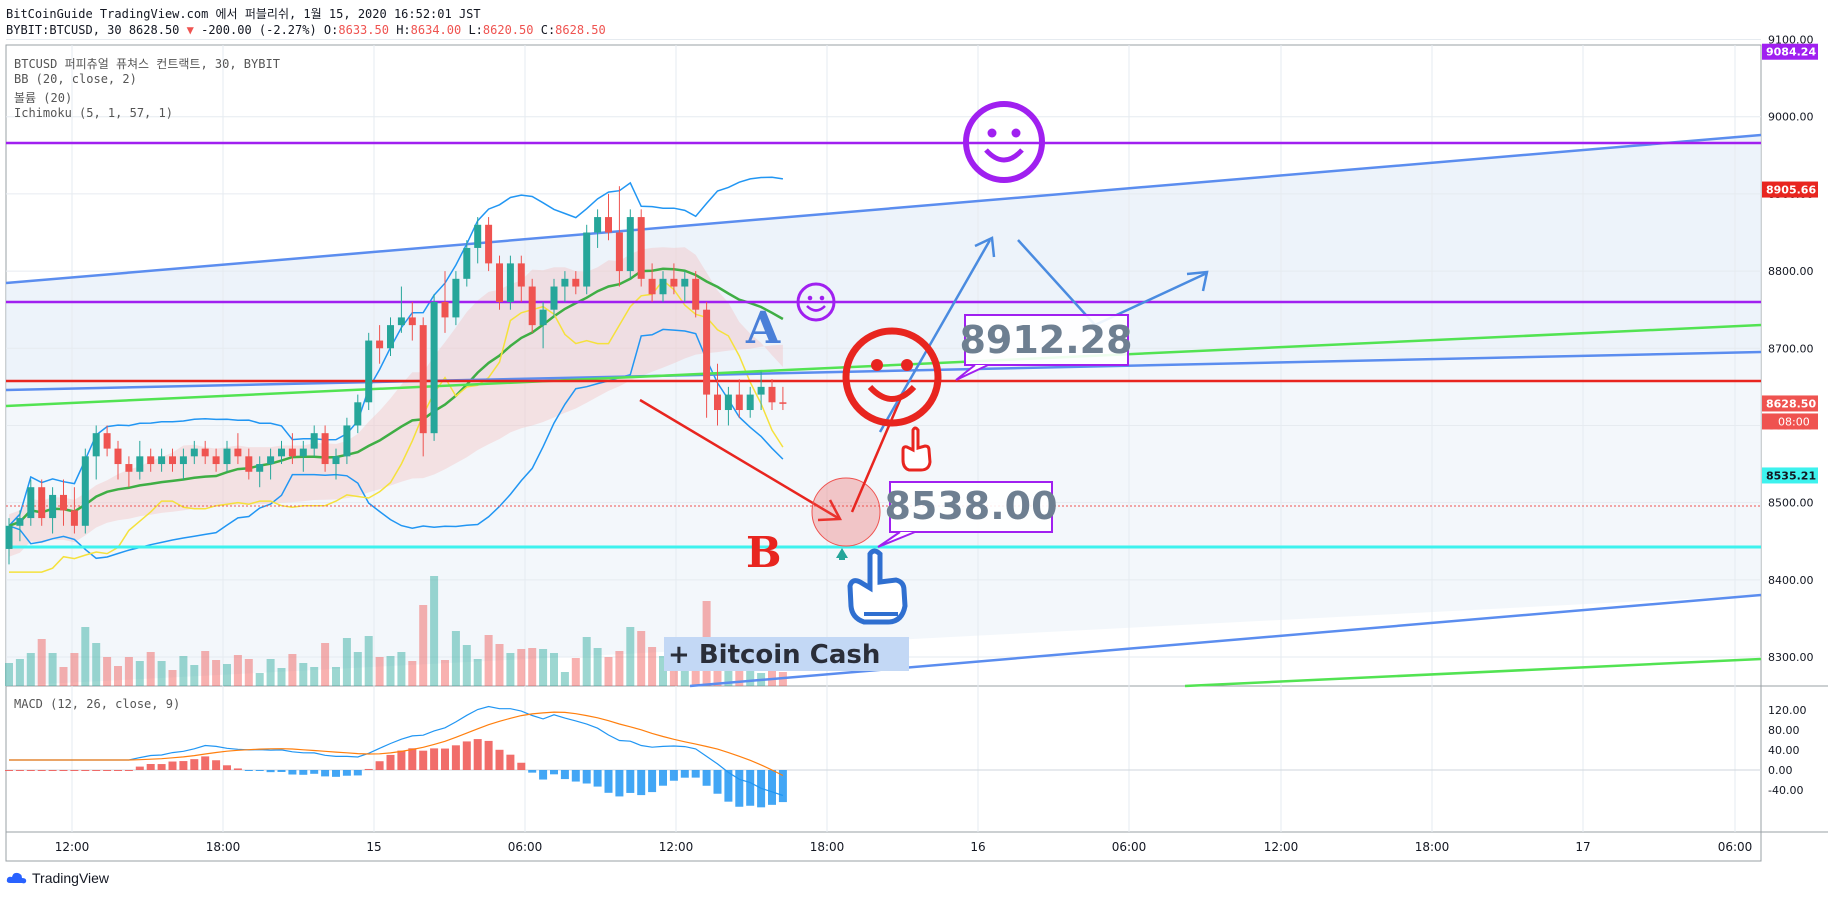  What do you see at coordinates (16, 878) in the screenshot?
I see `cloud-logo-icon` at bounding box center [16, 878].